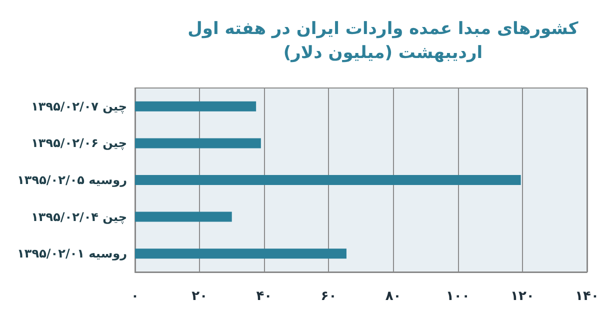 The width and height of the screenshot is (611, 321). Describe the element at coordinates (458, 296) in the screenshot. I see `x-tick-label: ۱۰۰` at that location.